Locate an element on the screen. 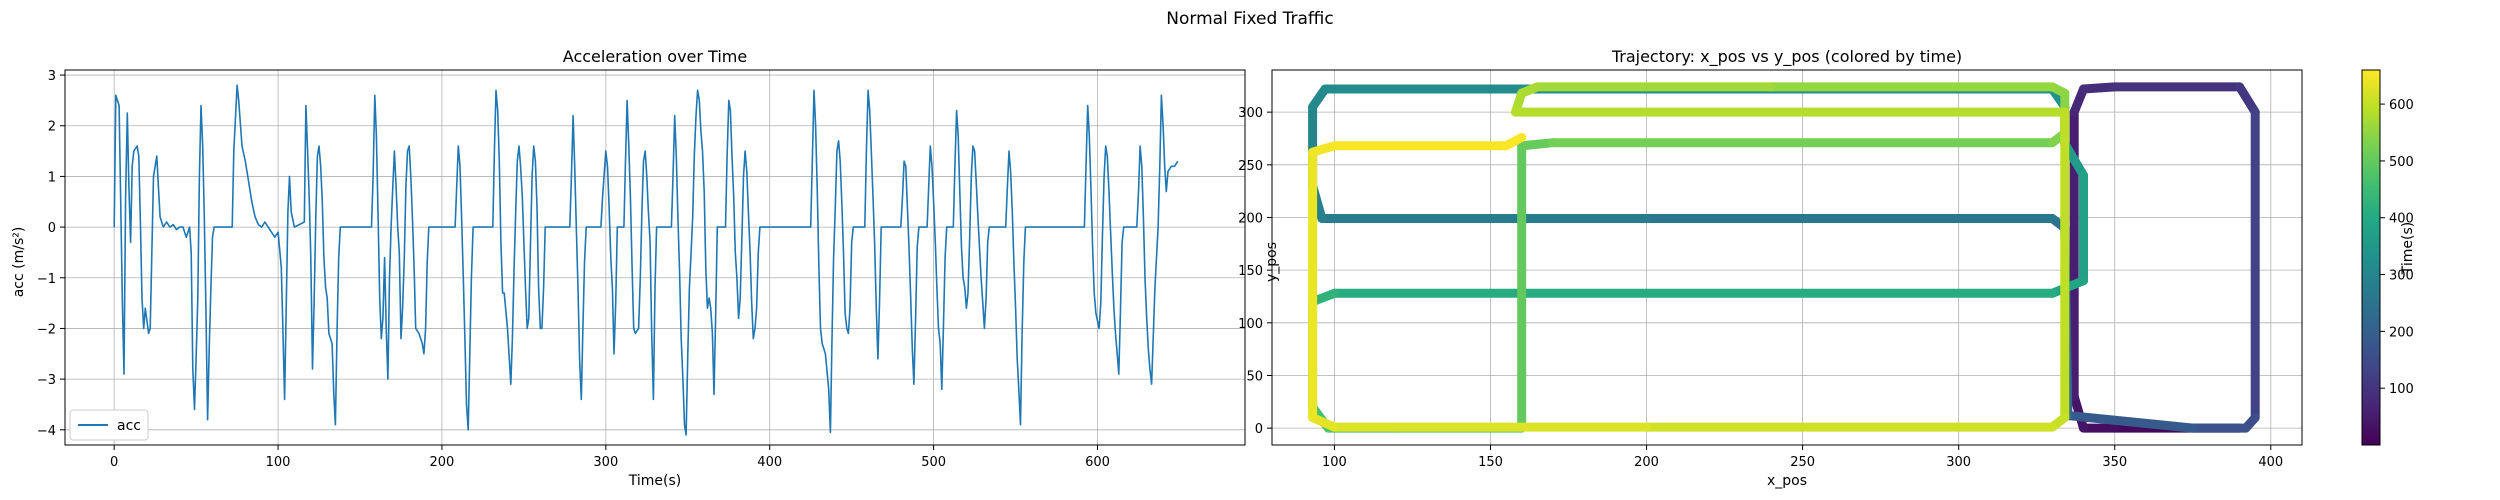  trajectory-x-tick-label: 350 is located at coordinates (2114, 462).